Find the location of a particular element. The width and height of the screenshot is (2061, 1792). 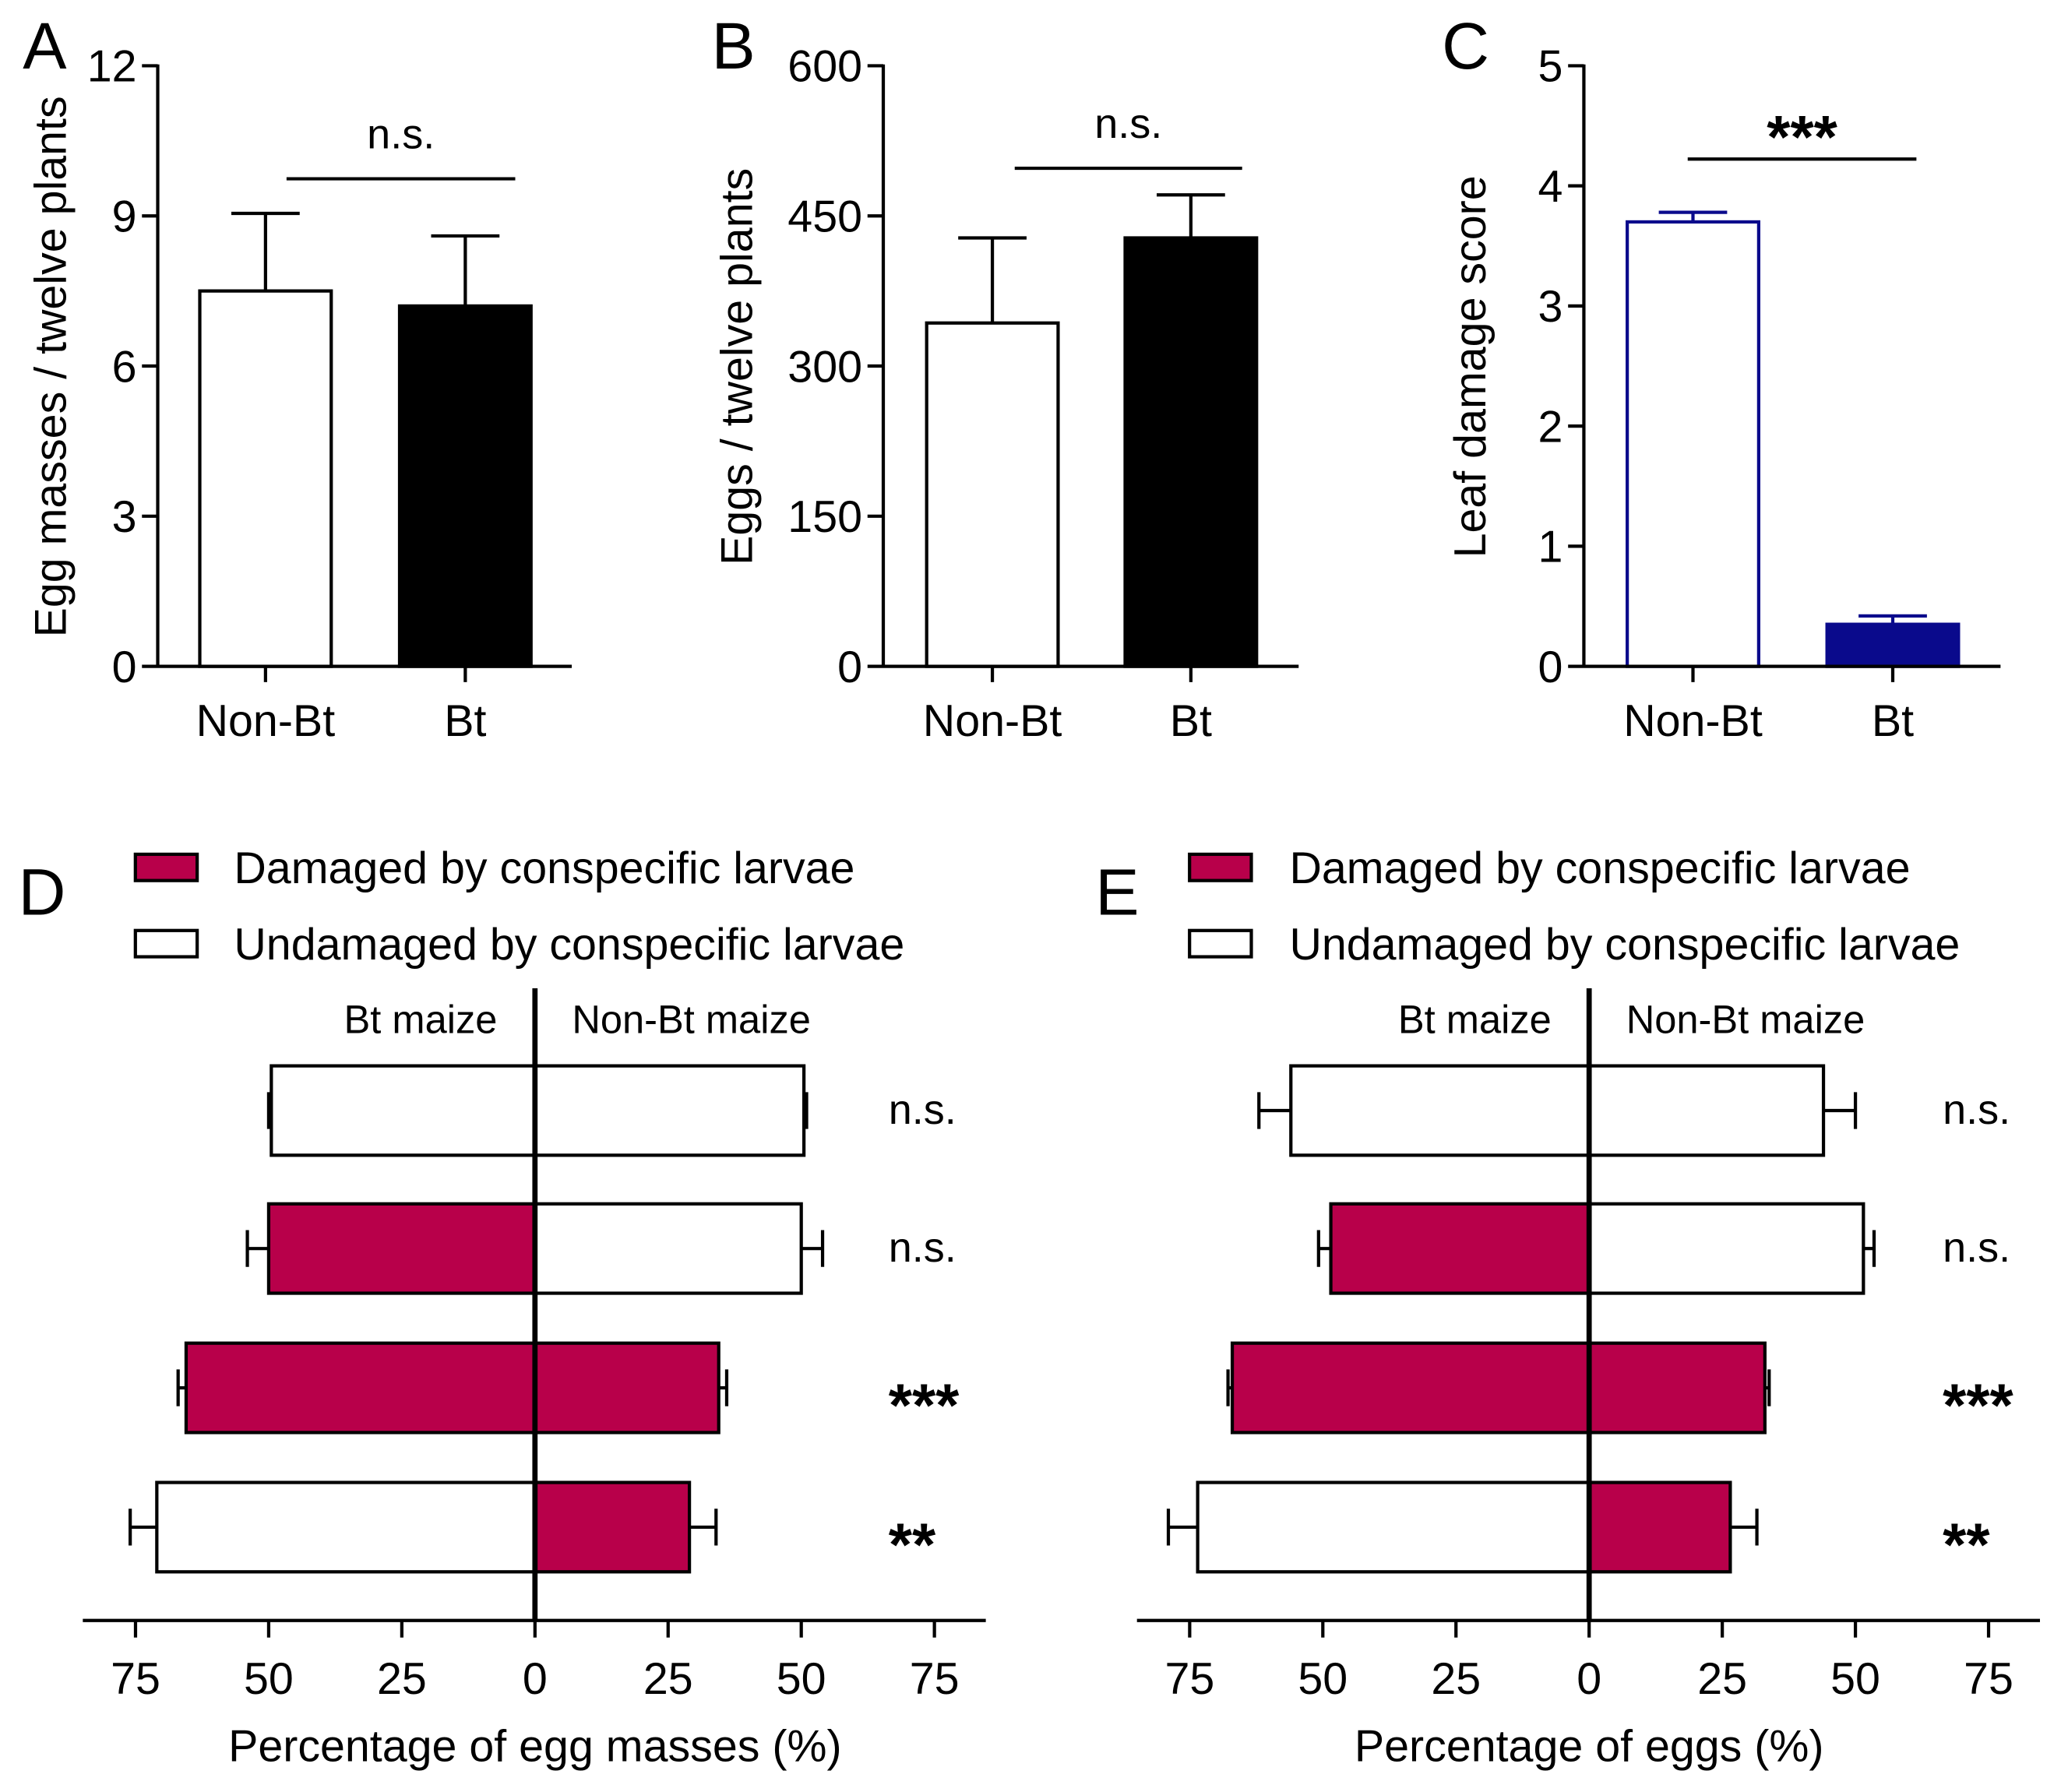

y-tick-label: 4 is located at coordinates (1550, 187).